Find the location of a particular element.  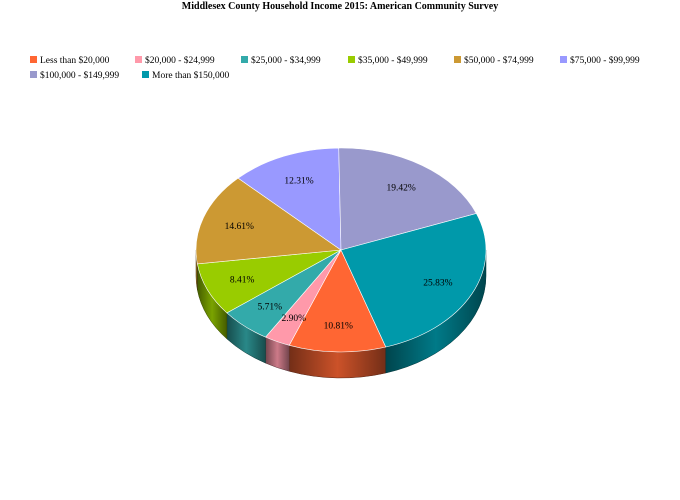

legend-item-less-than-20000: Less than $20,000 is located at coordinates (69, 61).